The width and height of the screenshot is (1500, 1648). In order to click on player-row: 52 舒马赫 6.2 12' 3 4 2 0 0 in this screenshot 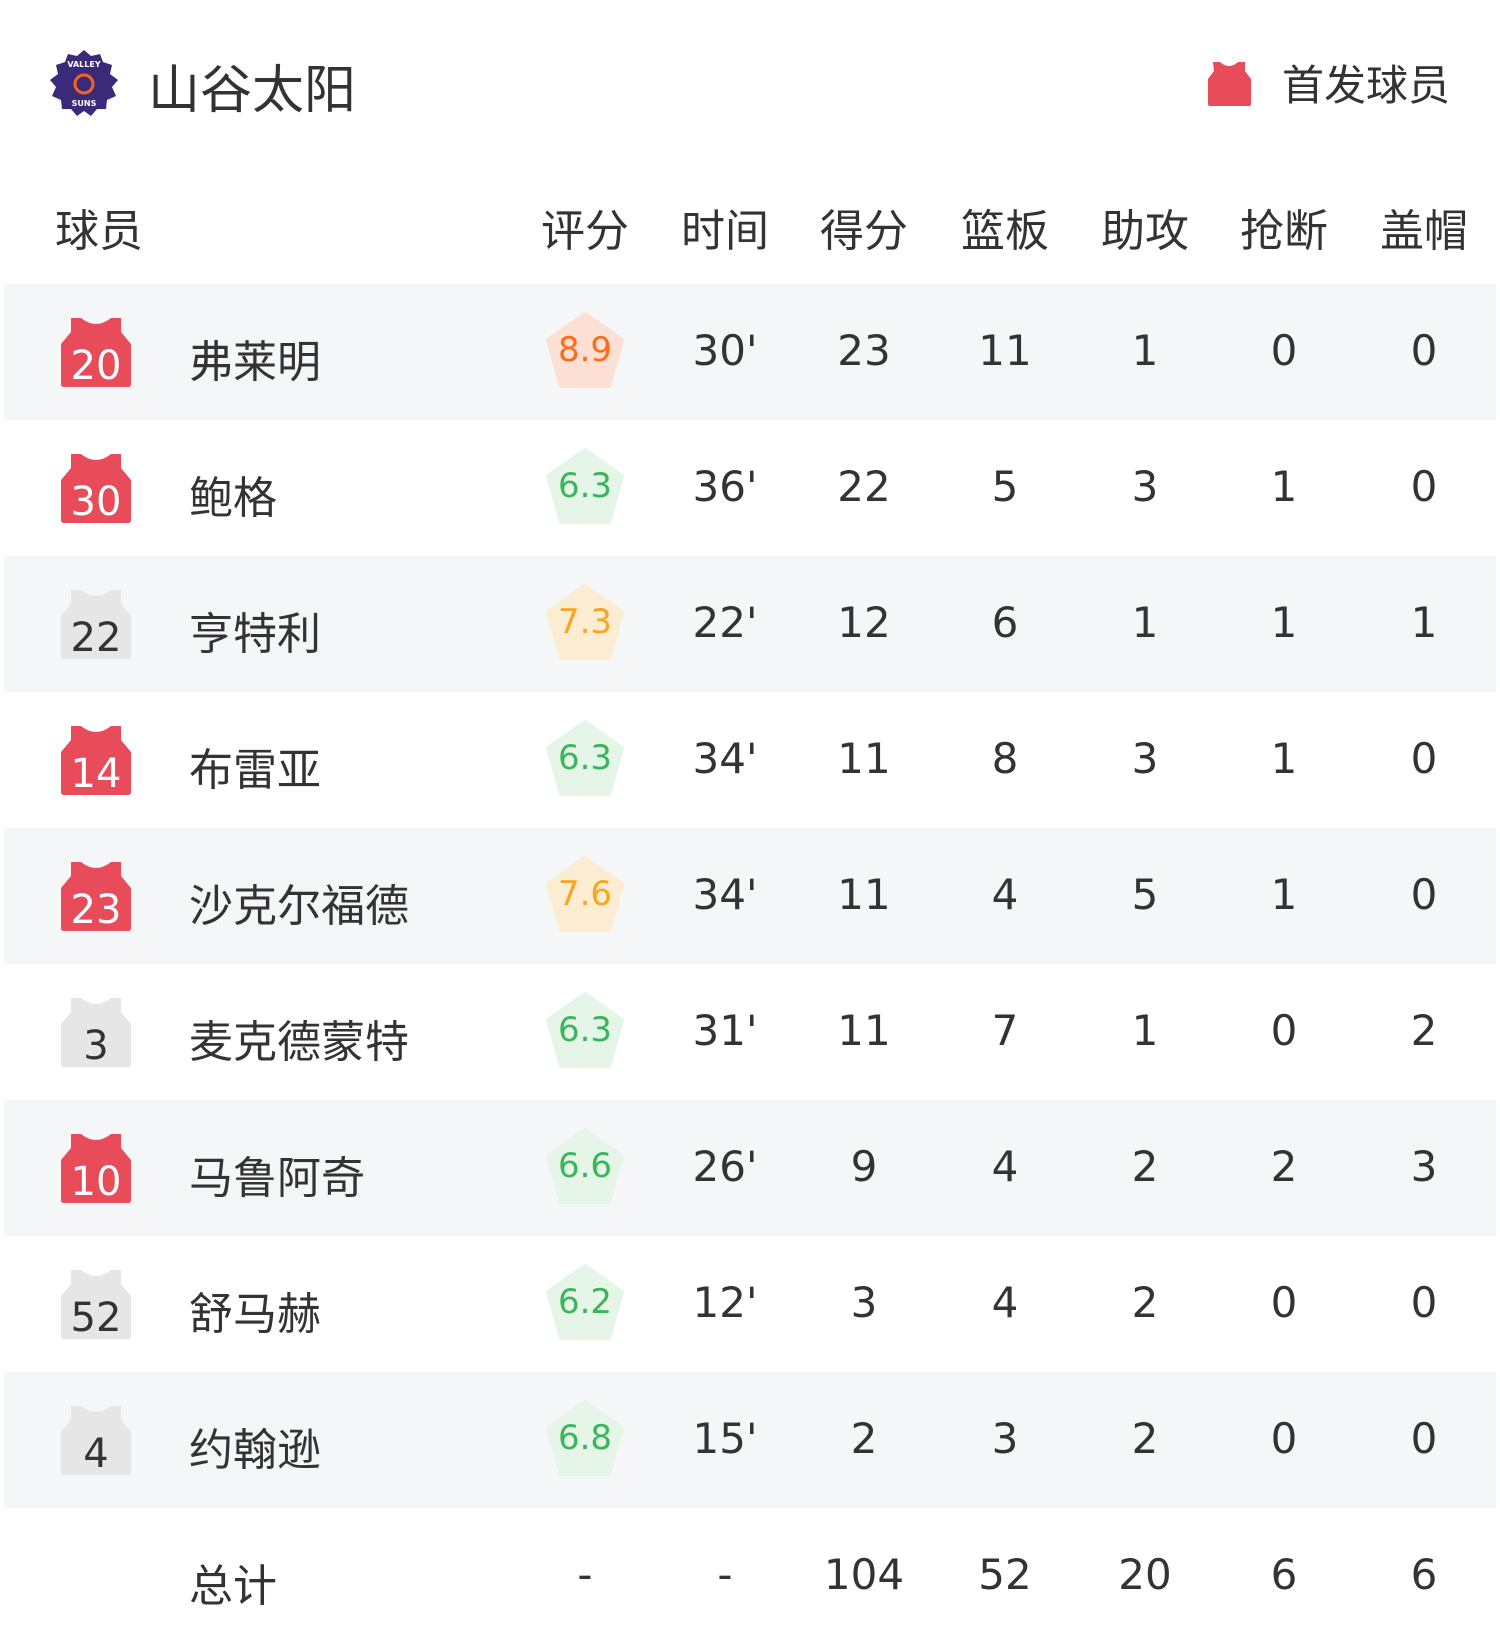, I will do `click(750, 1304)`.